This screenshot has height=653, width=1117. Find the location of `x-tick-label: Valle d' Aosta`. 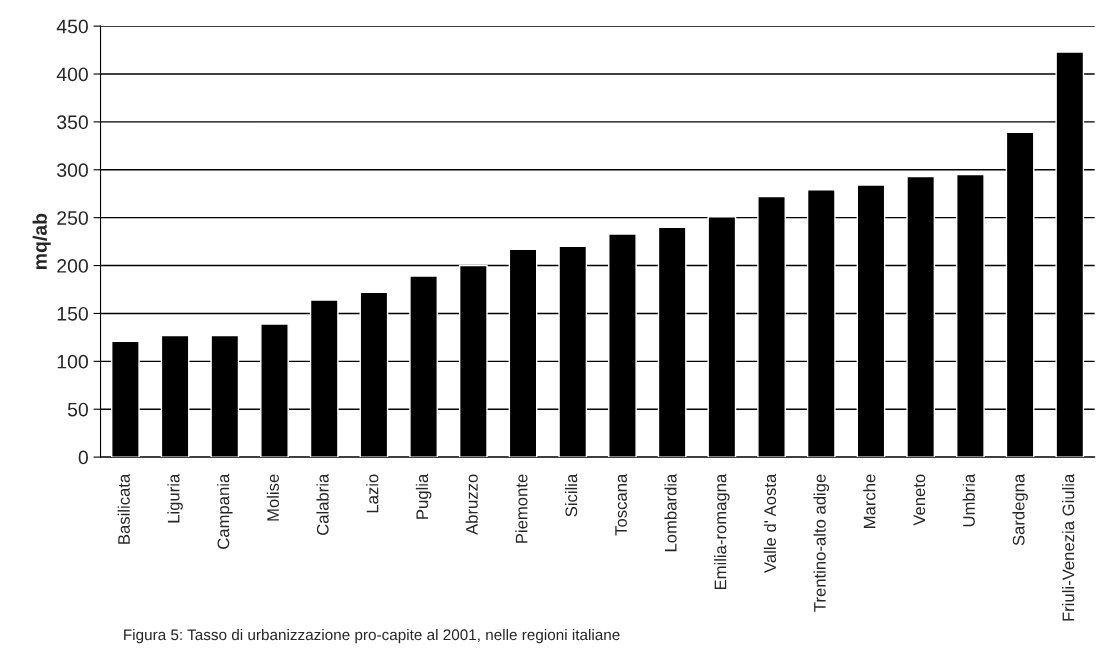

x-tick-label: Valle d' Aosta is located at coordinates (770, 523).